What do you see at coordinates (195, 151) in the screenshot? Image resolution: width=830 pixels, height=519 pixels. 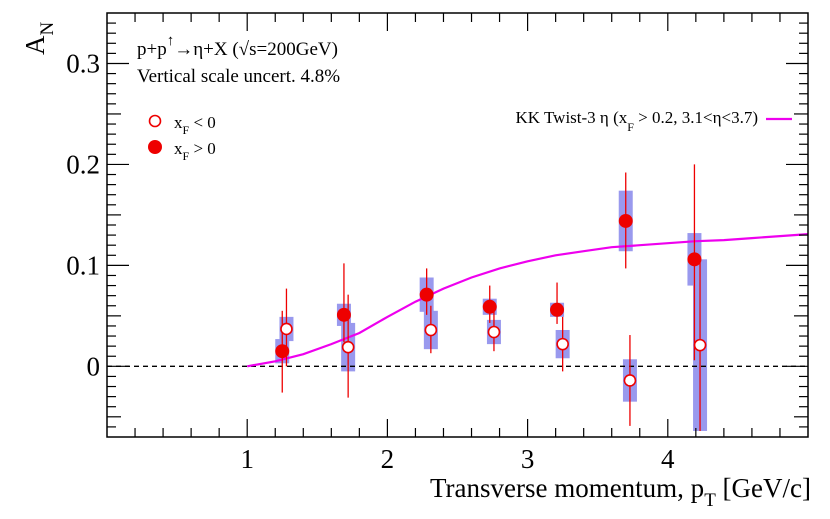 I see `legend-label-xf-positive: xF > 0` at bounding box center [195, 151].